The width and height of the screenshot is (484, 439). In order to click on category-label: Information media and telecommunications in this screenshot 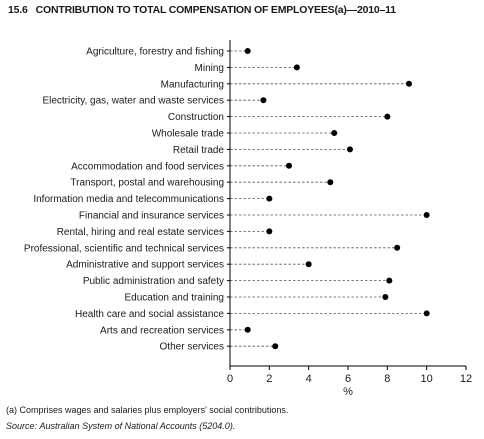, I will do `click(128, 199)`.